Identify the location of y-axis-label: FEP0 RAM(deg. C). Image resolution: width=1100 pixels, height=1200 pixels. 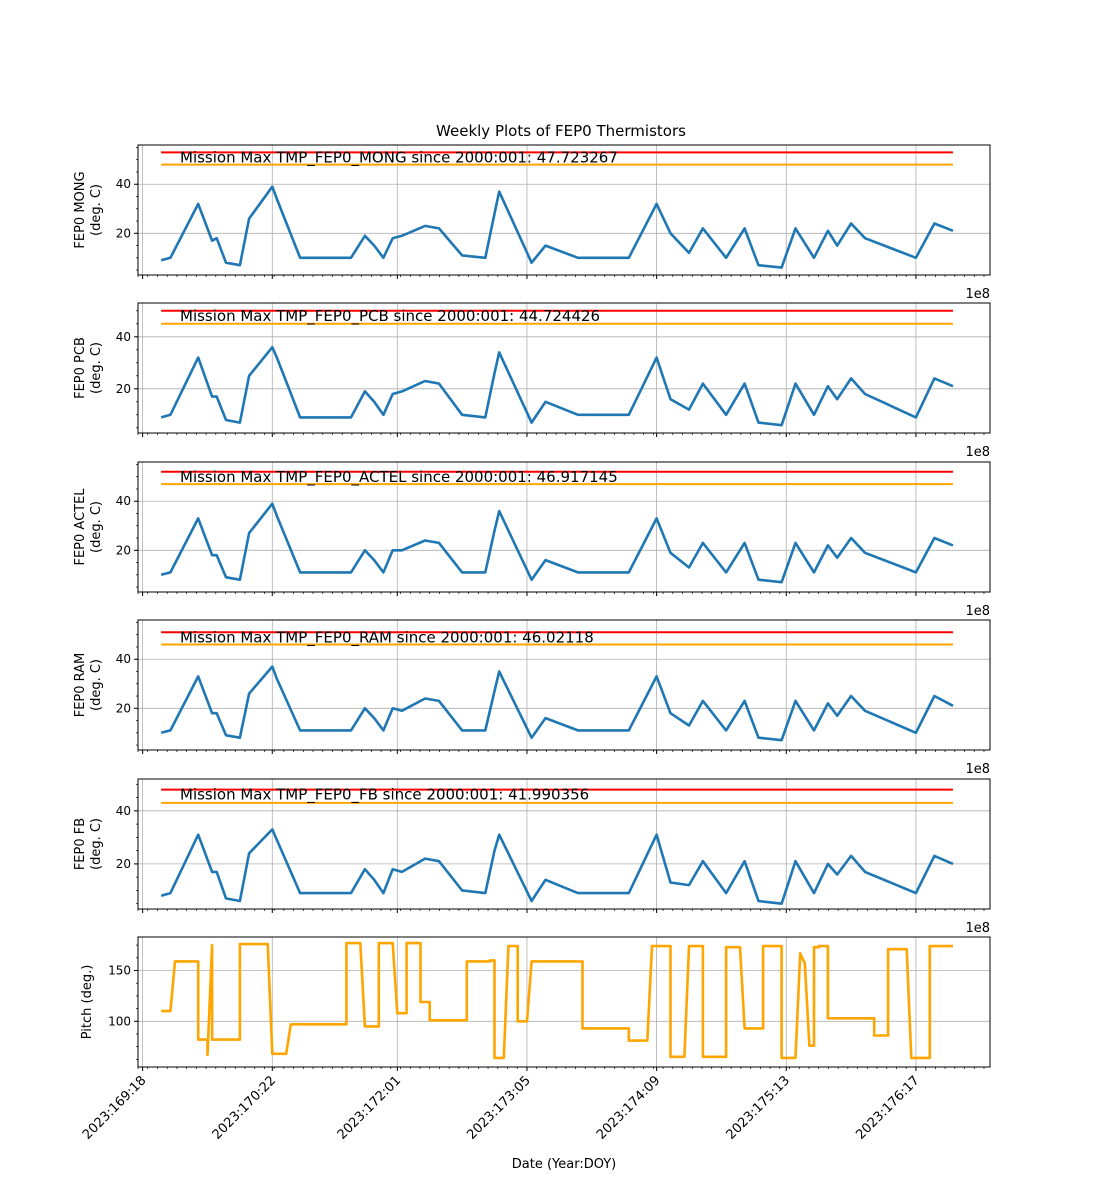
(88, 685).